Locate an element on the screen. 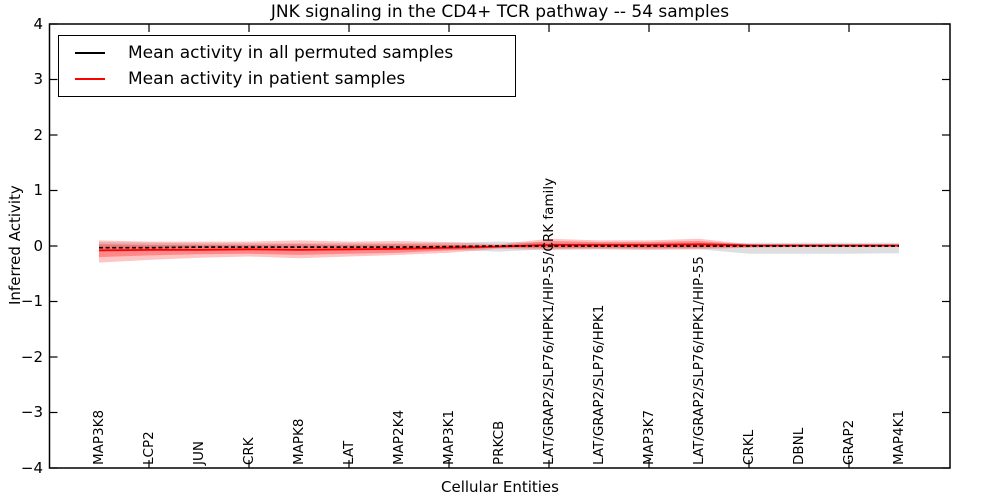 This screenshot has width=1000, height=500. y-tick-label: 2 is located at coordinates (38, 134).